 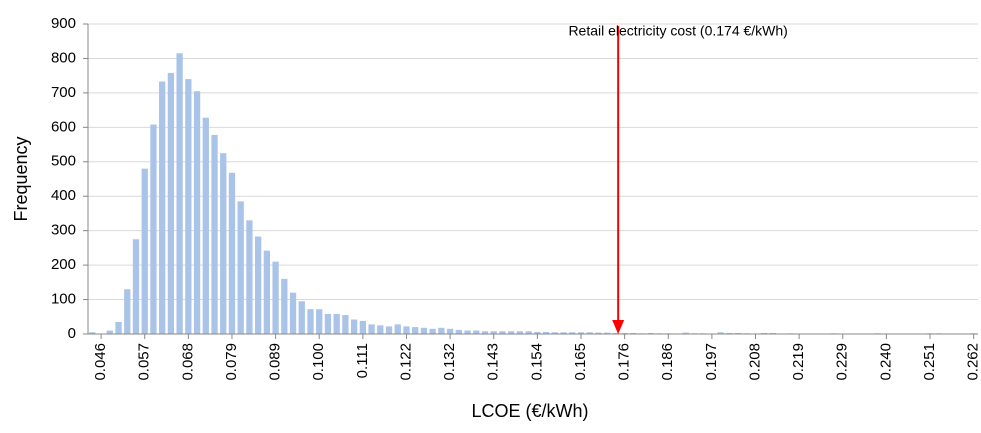 What do you see at coordinates (973, 362) in the screenshot?
I see `x-tick-label: 0.262` at bounding box center [973, 362].